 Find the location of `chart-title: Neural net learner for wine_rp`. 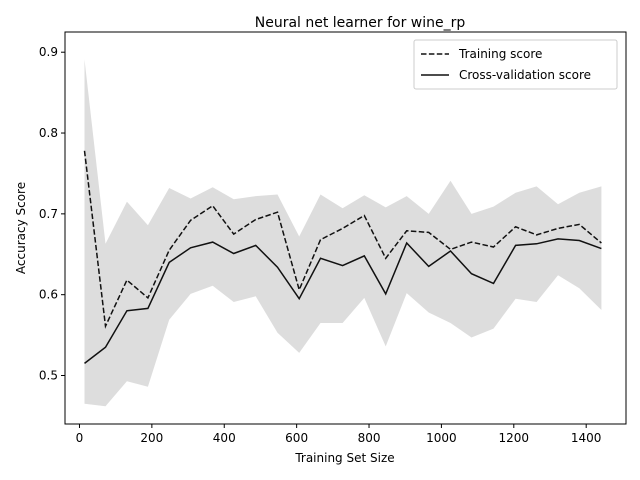

chart-title: Neural net learner for wine_rp is located at coordinates (360, 23).